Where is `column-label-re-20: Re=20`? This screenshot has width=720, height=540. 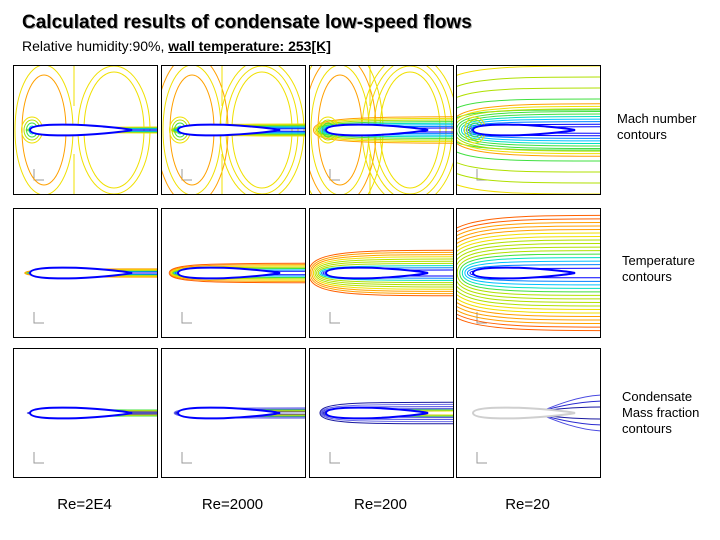
column-label-re-20: Re=20 is located at coordinates (527, 504).